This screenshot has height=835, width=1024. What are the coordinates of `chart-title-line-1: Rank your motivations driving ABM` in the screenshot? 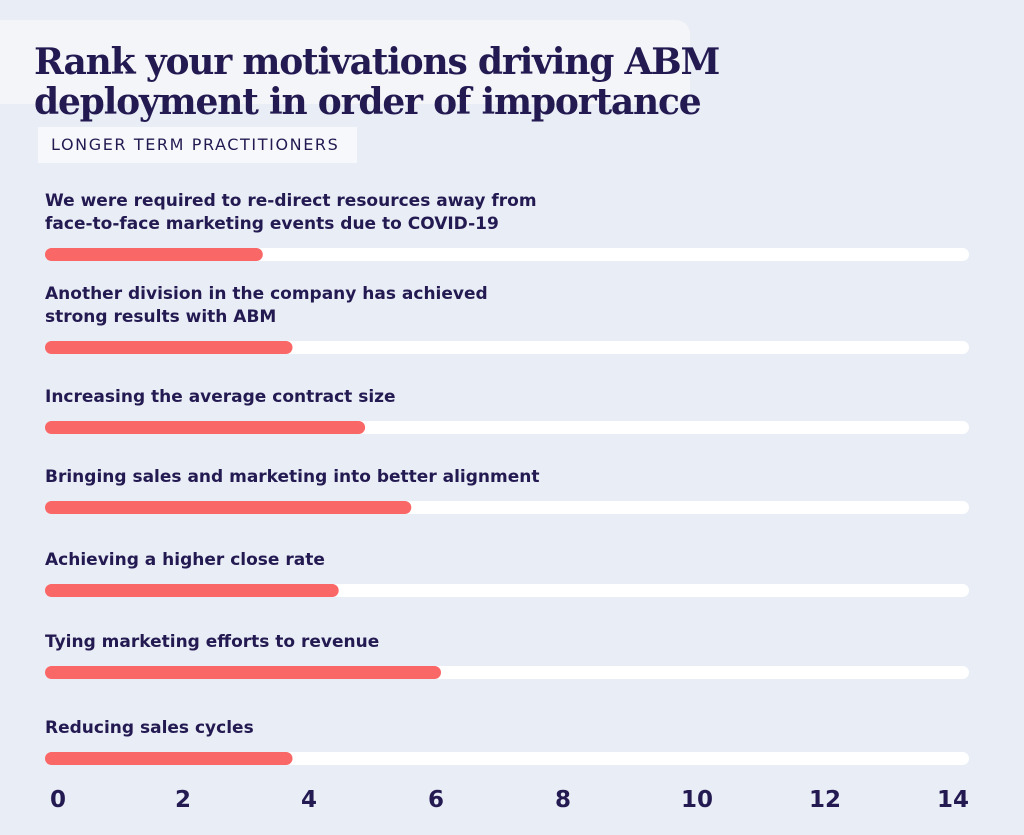 It's located at (377, 62).